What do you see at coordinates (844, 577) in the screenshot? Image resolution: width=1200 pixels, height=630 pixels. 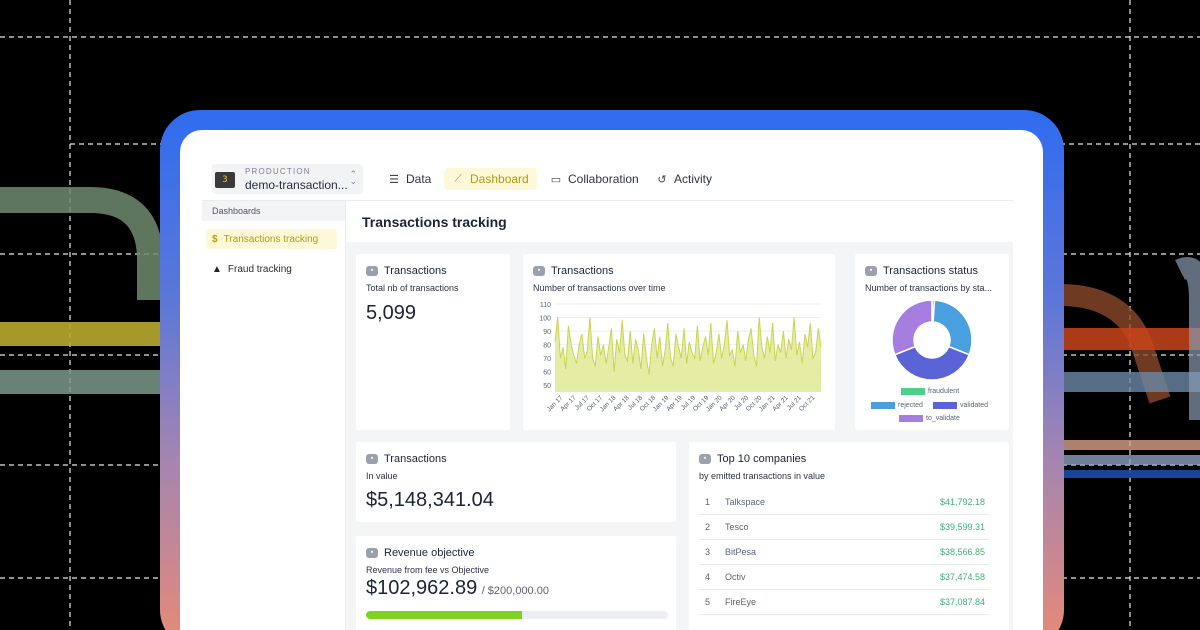 I see `table-row: 4 Octiv $37,474.58` at bounding box center [844, 577].